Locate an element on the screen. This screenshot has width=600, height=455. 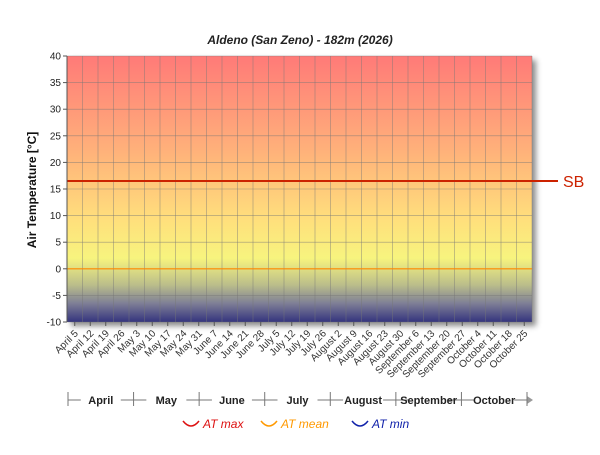
legend-label: AT max is located at coordinates (223, 424).